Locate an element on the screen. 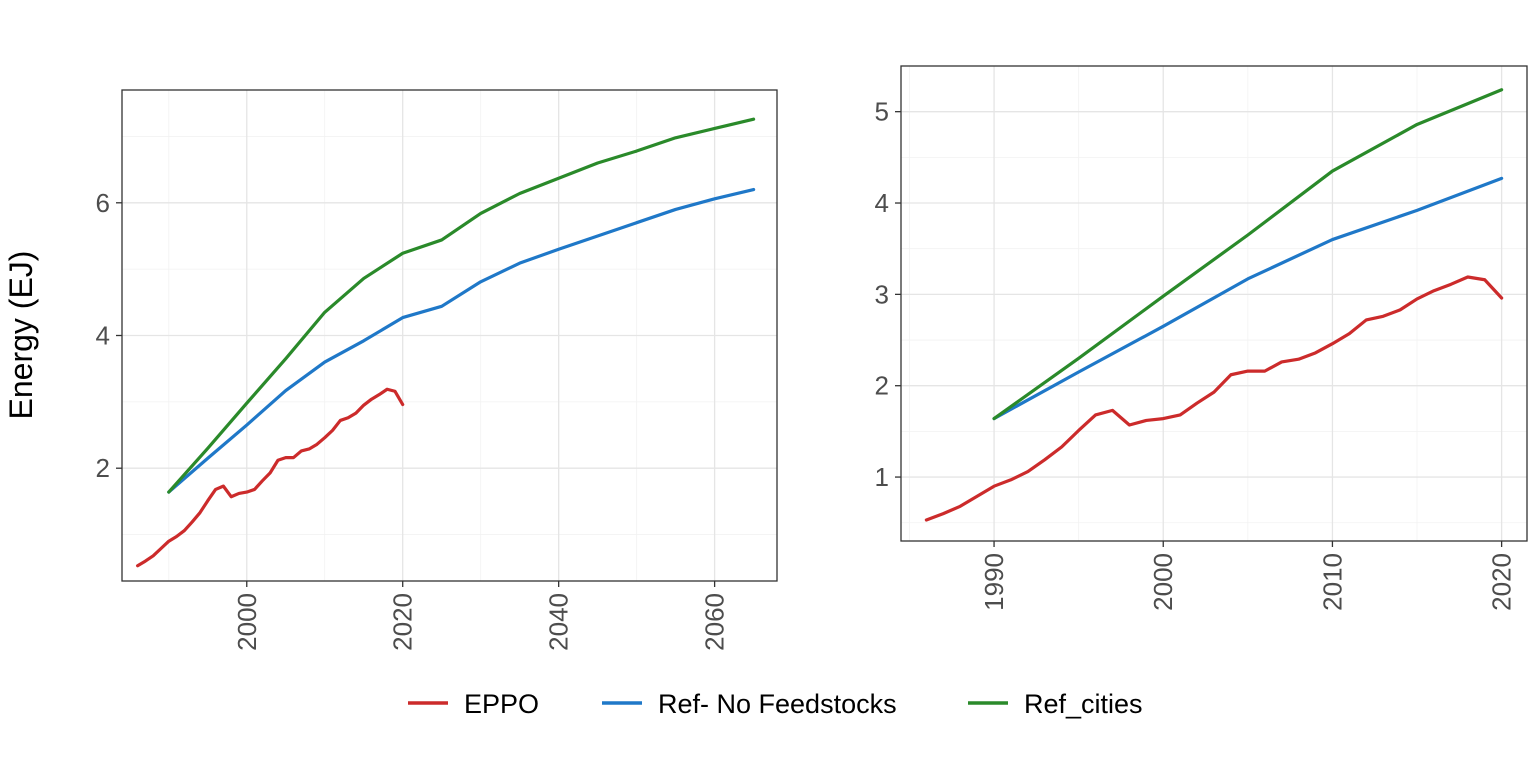 This screenshot has height=768, width=1536. right-series-line-ref-cities is located at coordinates (1248, 254).